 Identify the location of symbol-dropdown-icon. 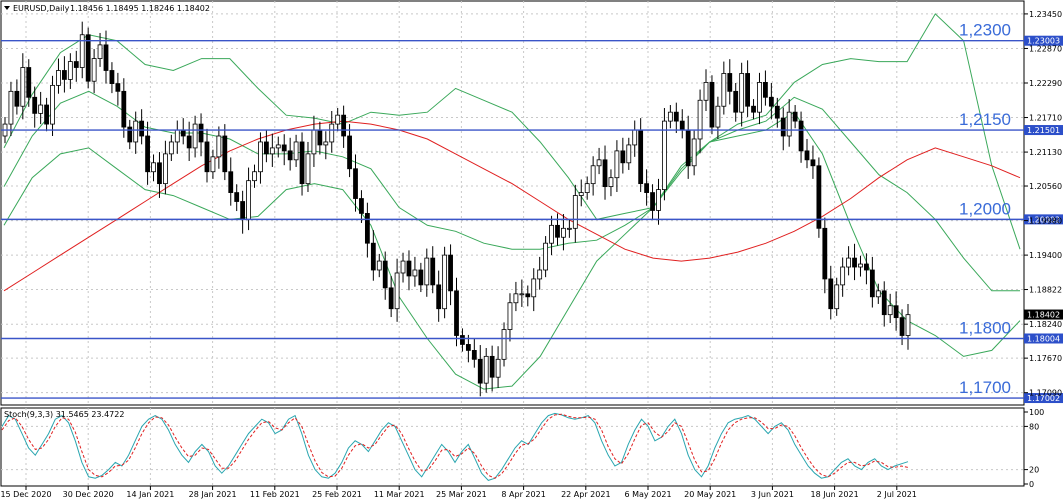
(7, 8).